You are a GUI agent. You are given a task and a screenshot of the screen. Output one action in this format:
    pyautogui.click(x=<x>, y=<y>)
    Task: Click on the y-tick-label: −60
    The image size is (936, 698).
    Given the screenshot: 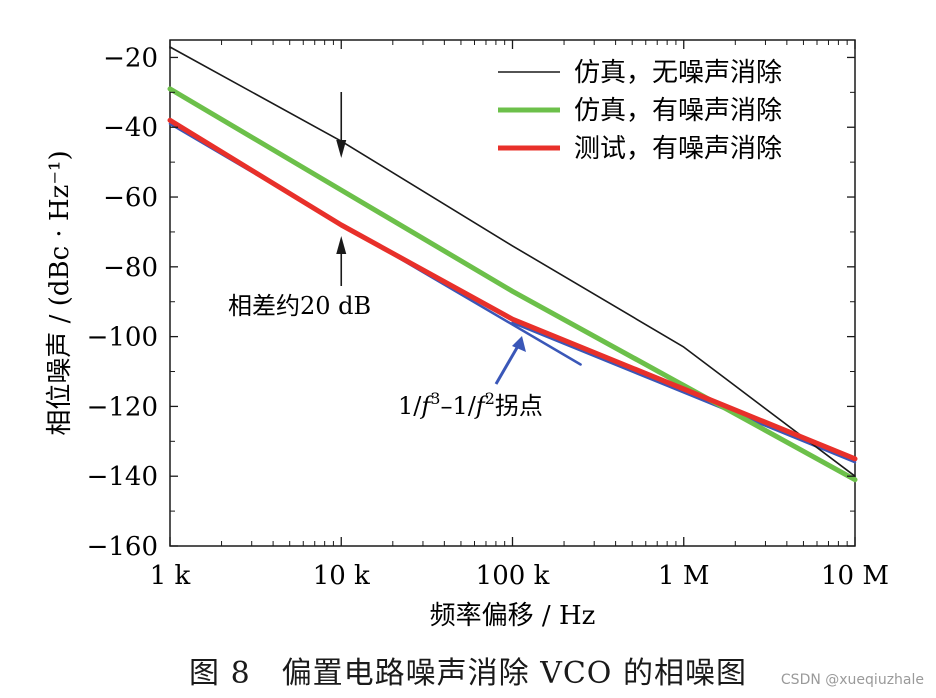 What is the action you would take?
    pyautogui.click(x=130, y=198)
    